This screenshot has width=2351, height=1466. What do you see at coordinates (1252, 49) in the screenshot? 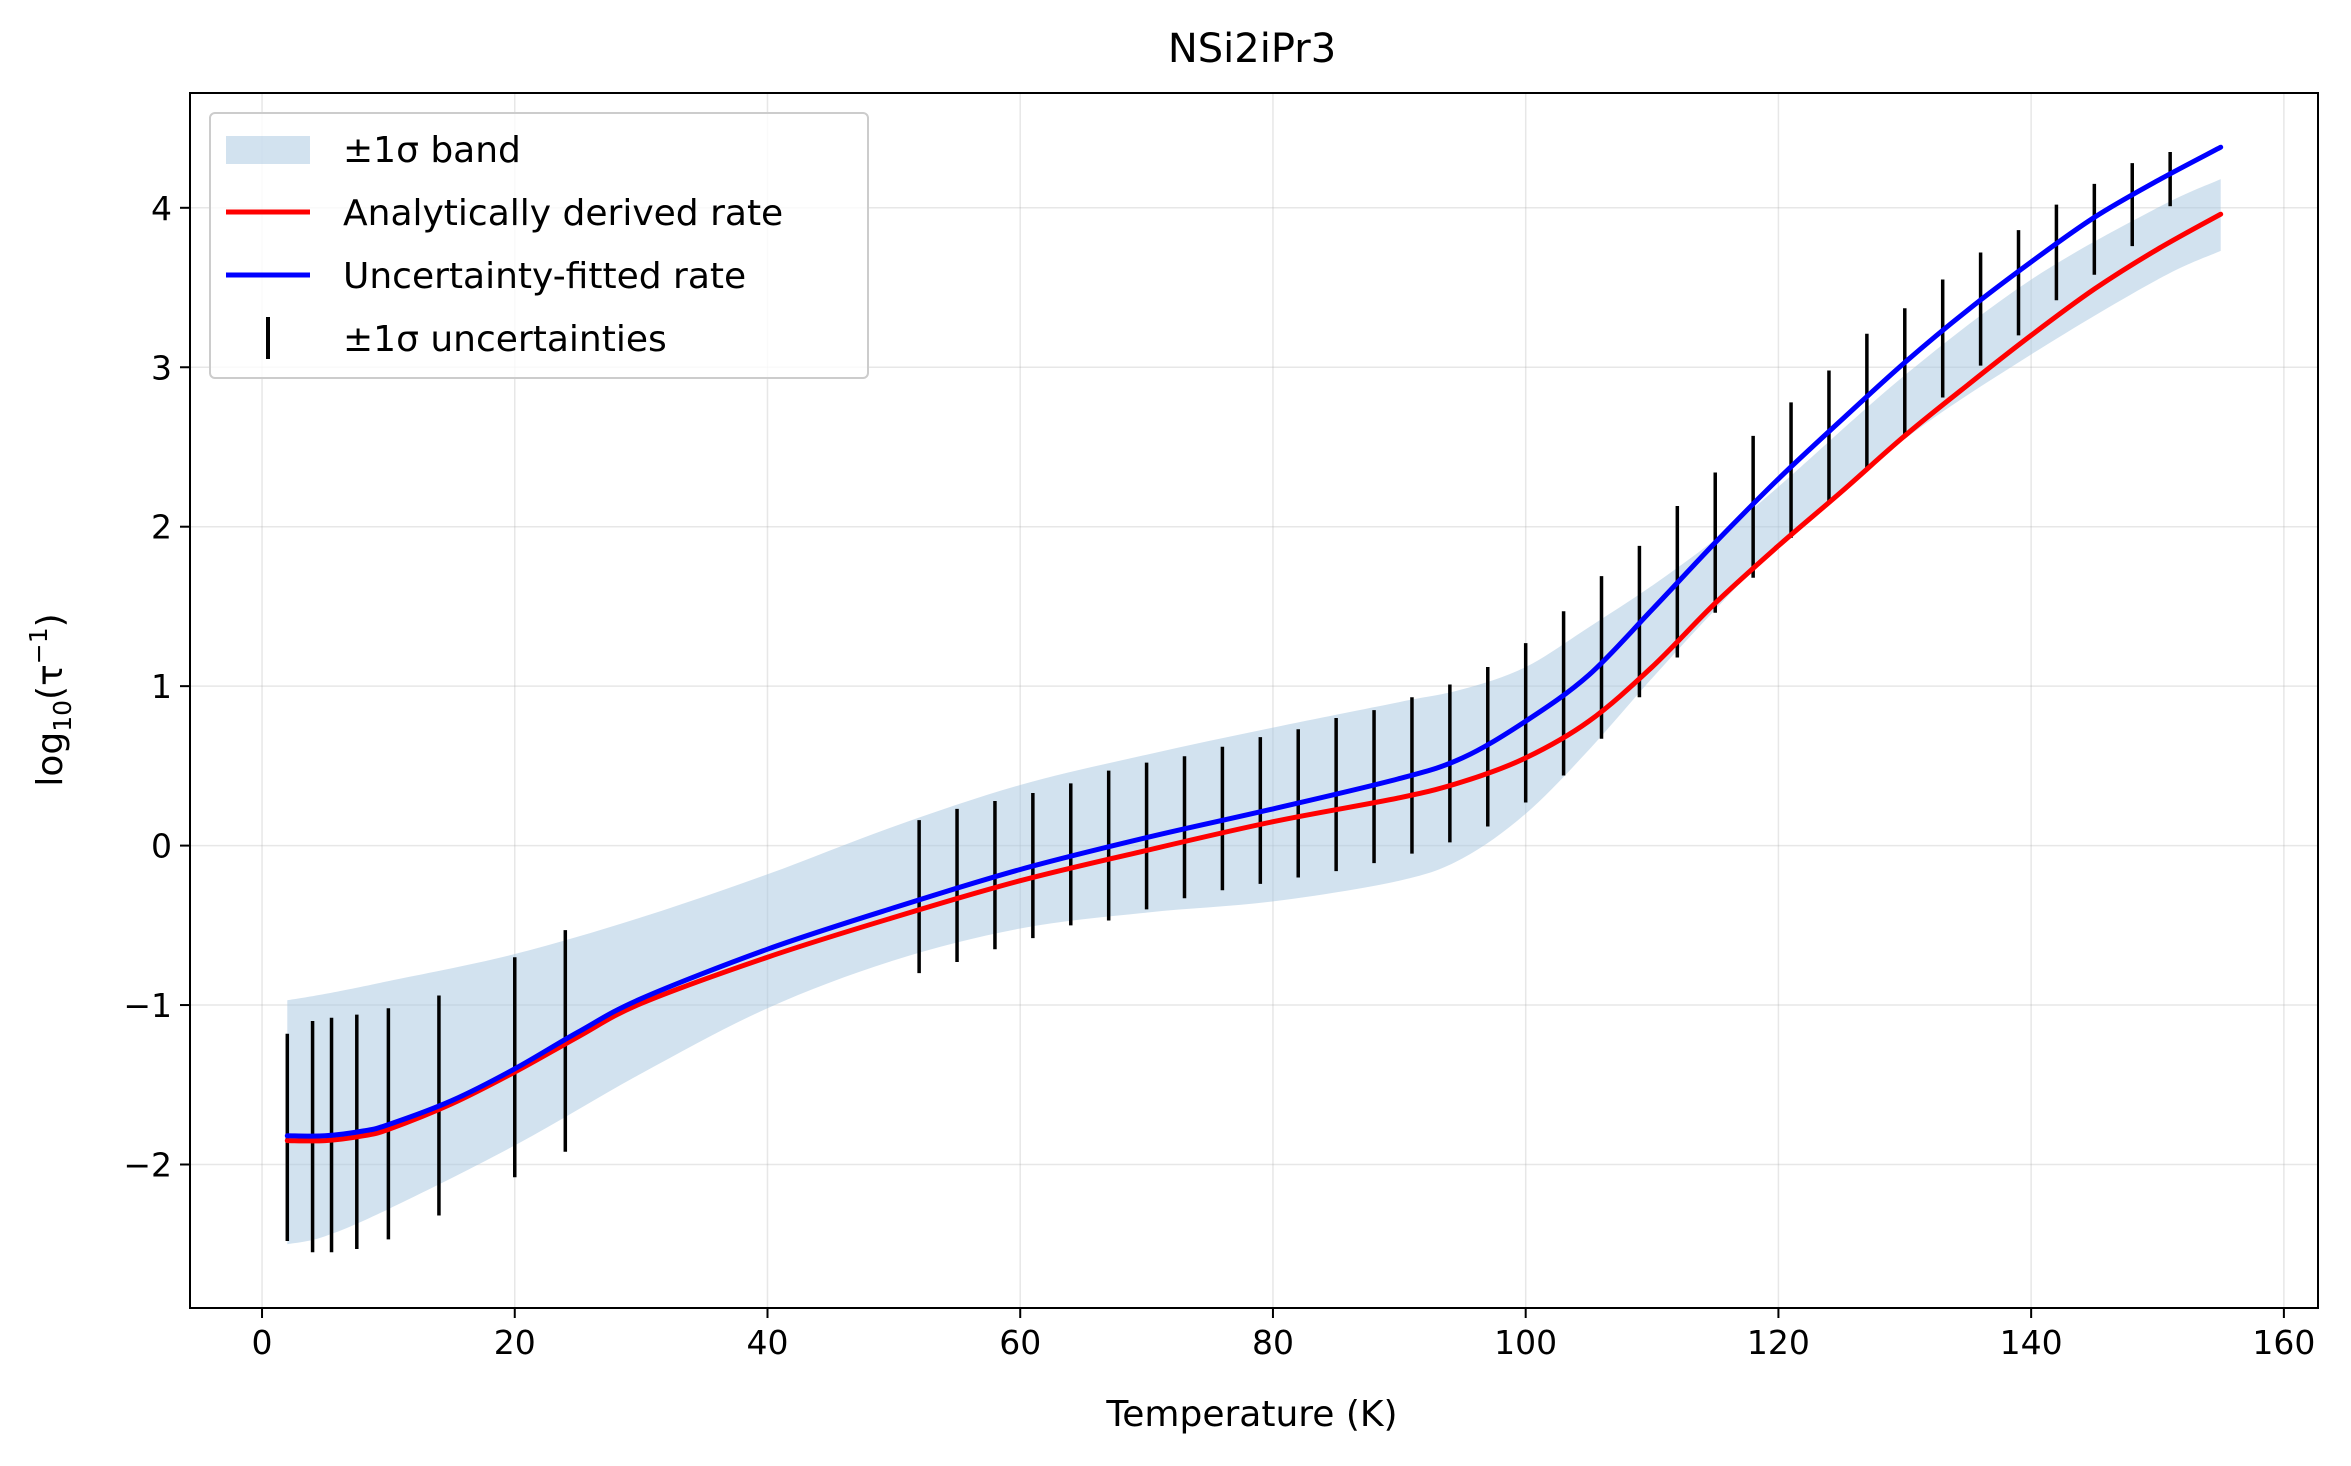
I see `chart-title: NSi2iPr3` at bounding box center [1252, 49].